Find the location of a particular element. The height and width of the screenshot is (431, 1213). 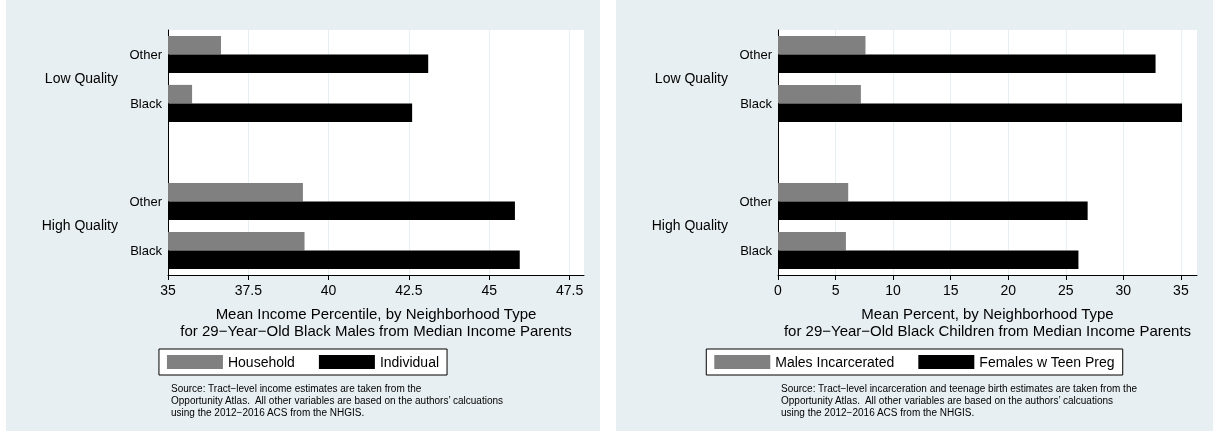

x-tick-label: 5 is located at coordinates (835, 290).